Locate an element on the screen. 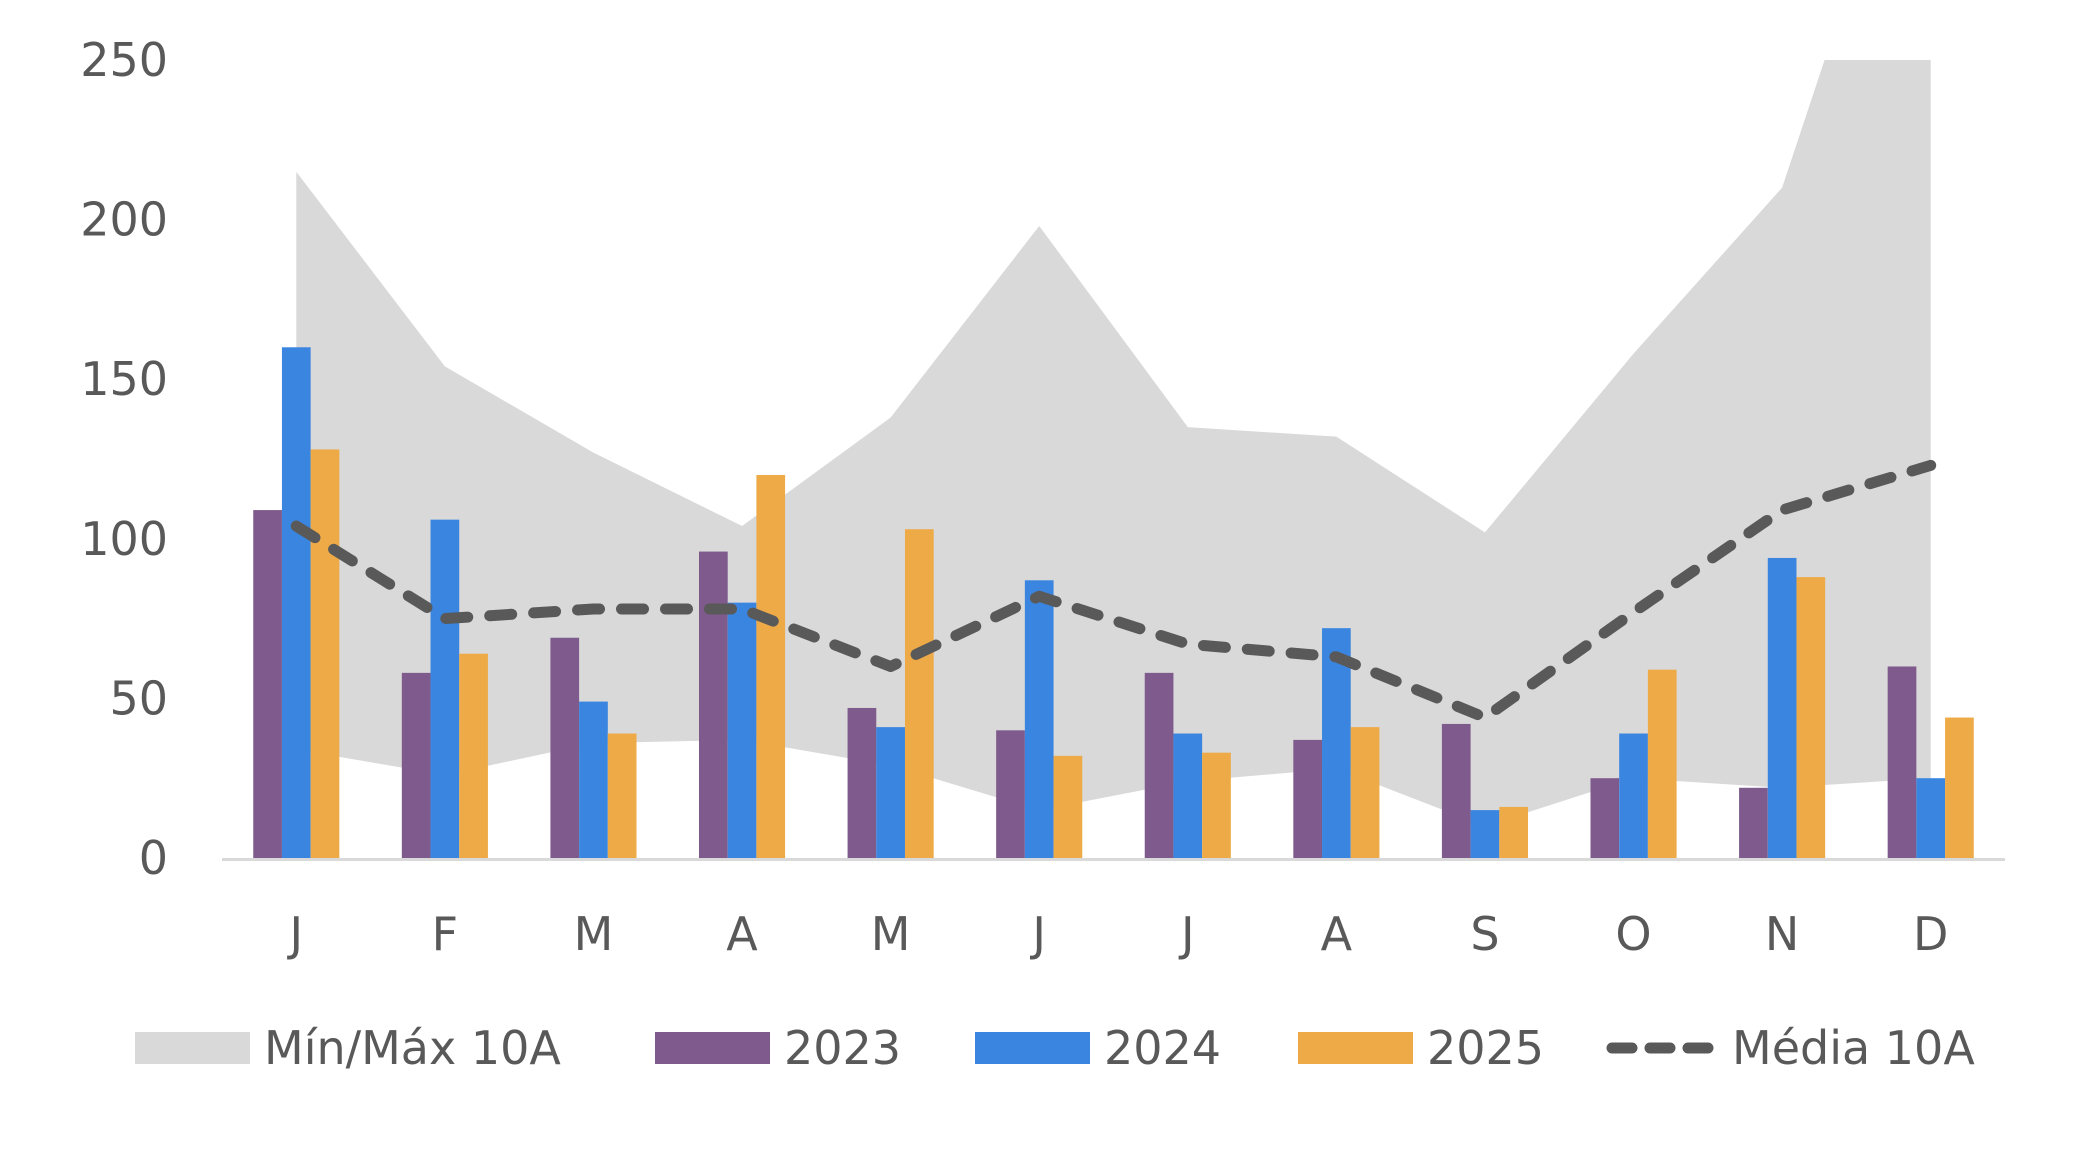 This screenshot has width=2078, height=1169. legend-item-2023: 2023 is located at coordinates (778, 1048).